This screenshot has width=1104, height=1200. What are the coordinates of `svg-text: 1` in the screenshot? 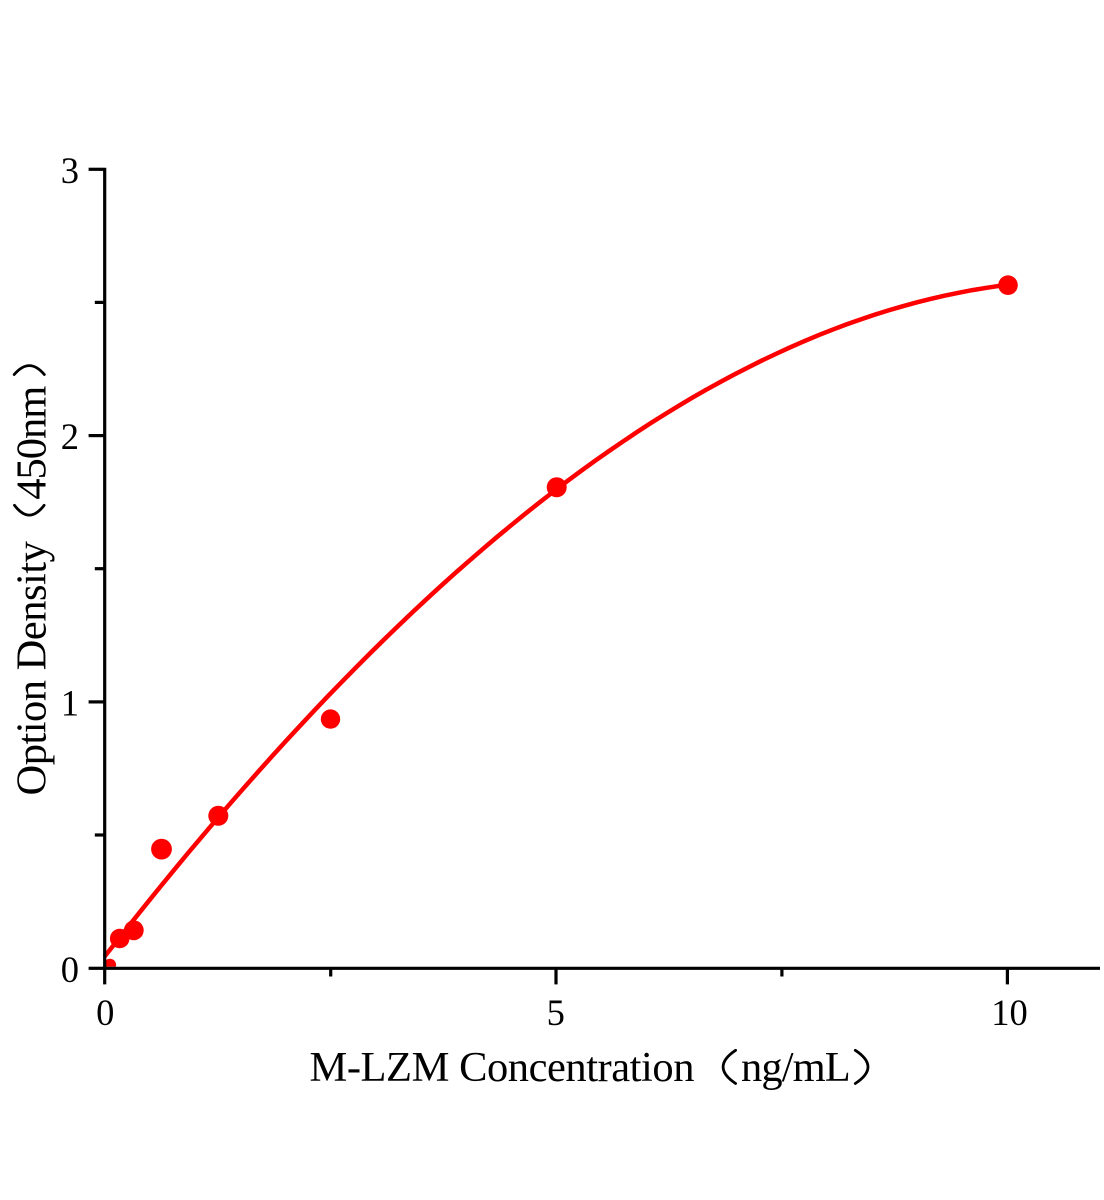 It's located at (70, 703).